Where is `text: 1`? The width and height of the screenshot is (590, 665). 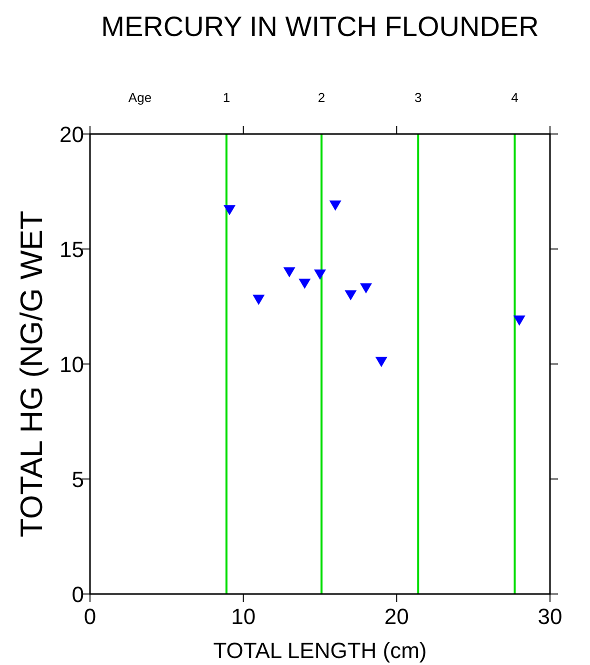
text: 1 is located at coordinates (226, 97).